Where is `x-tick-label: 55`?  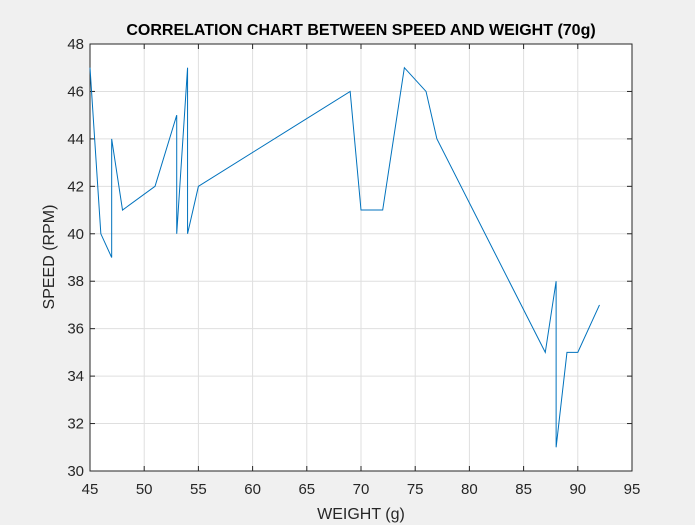
x-tick-label: 55 is located at coordinates (198, 489).